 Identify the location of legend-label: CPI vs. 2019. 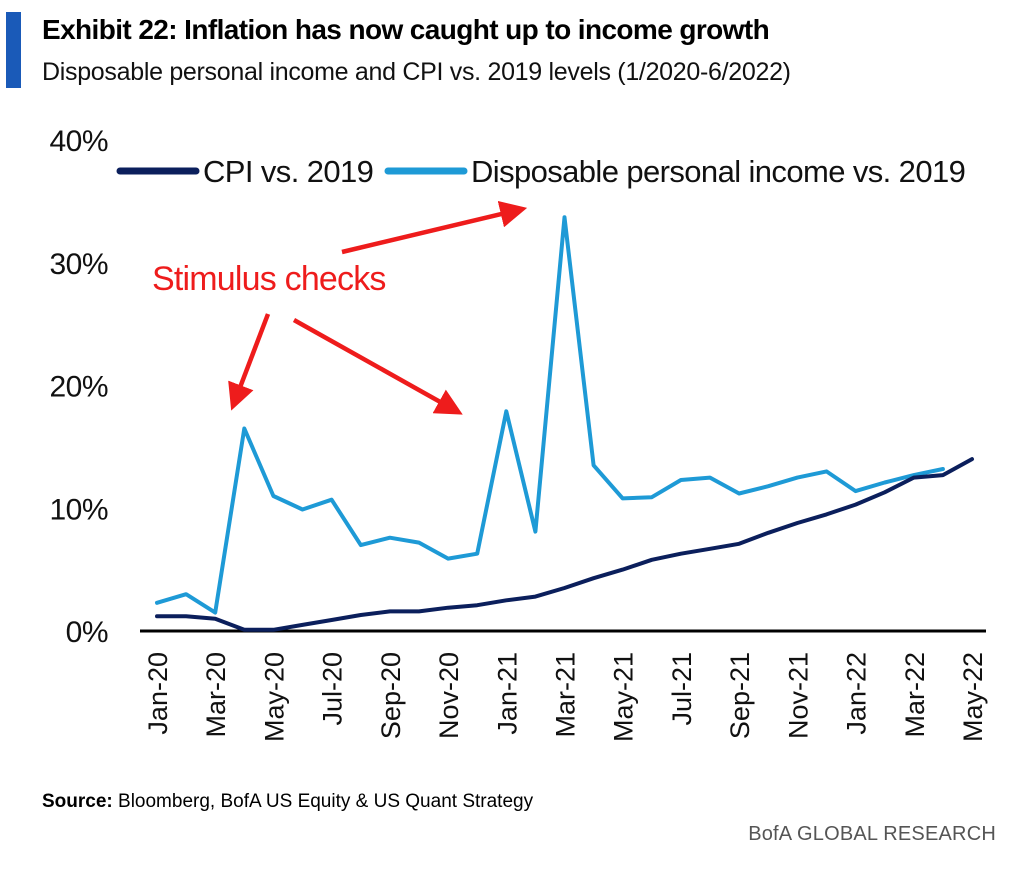
(288, 171).